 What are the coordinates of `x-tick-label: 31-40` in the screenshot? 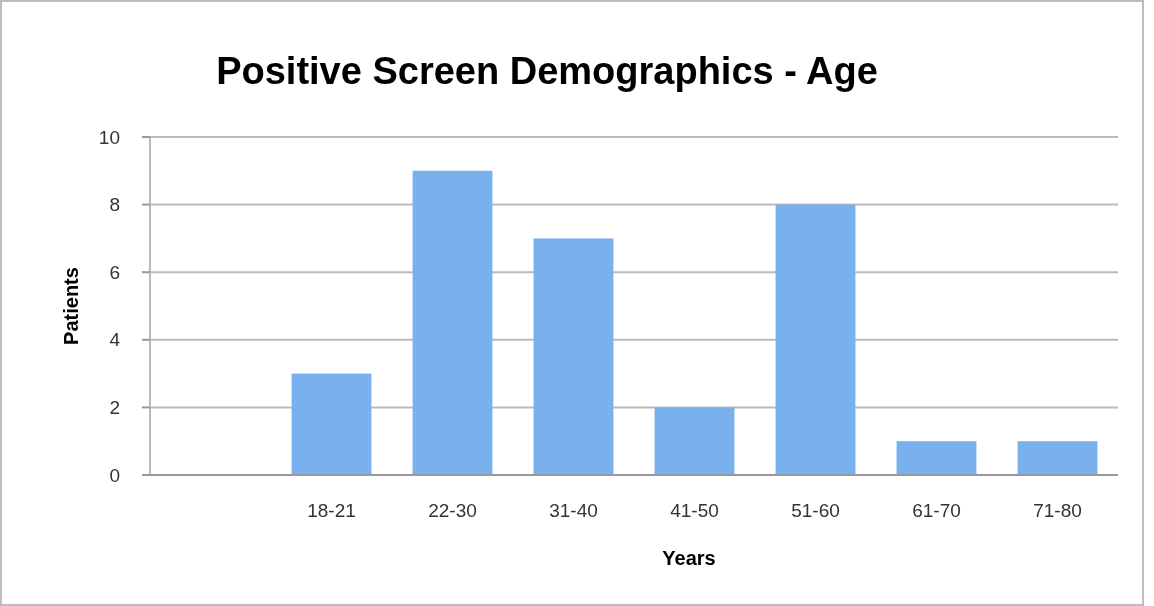 It's located at (573, 510).